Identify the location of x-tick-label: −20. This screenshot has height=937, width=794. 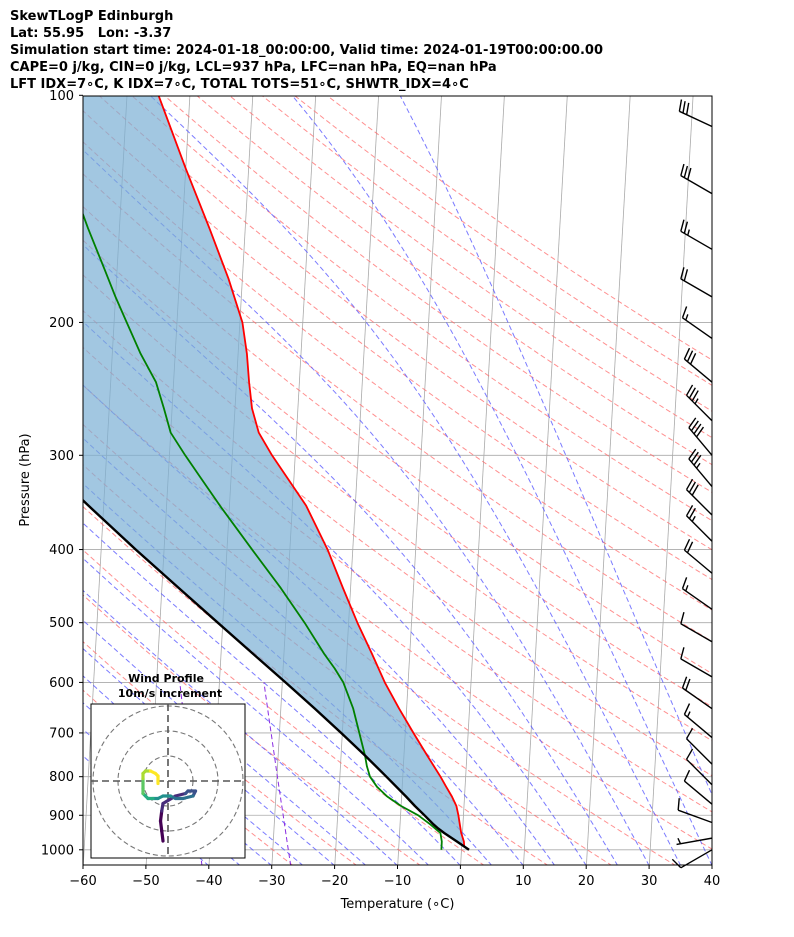
(334, 881).